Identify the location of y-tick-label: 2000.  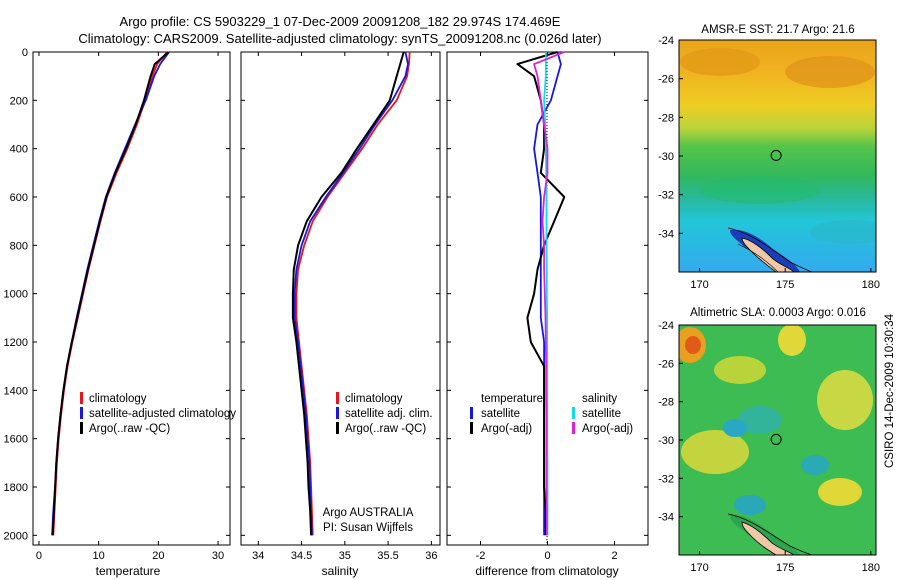
(16, 536).